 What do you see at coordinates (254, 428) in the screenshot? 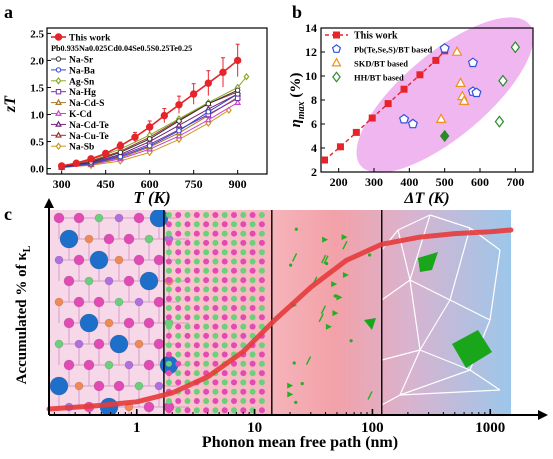
I see `c-xtick-label: 10` at bounding box center [254, 428].